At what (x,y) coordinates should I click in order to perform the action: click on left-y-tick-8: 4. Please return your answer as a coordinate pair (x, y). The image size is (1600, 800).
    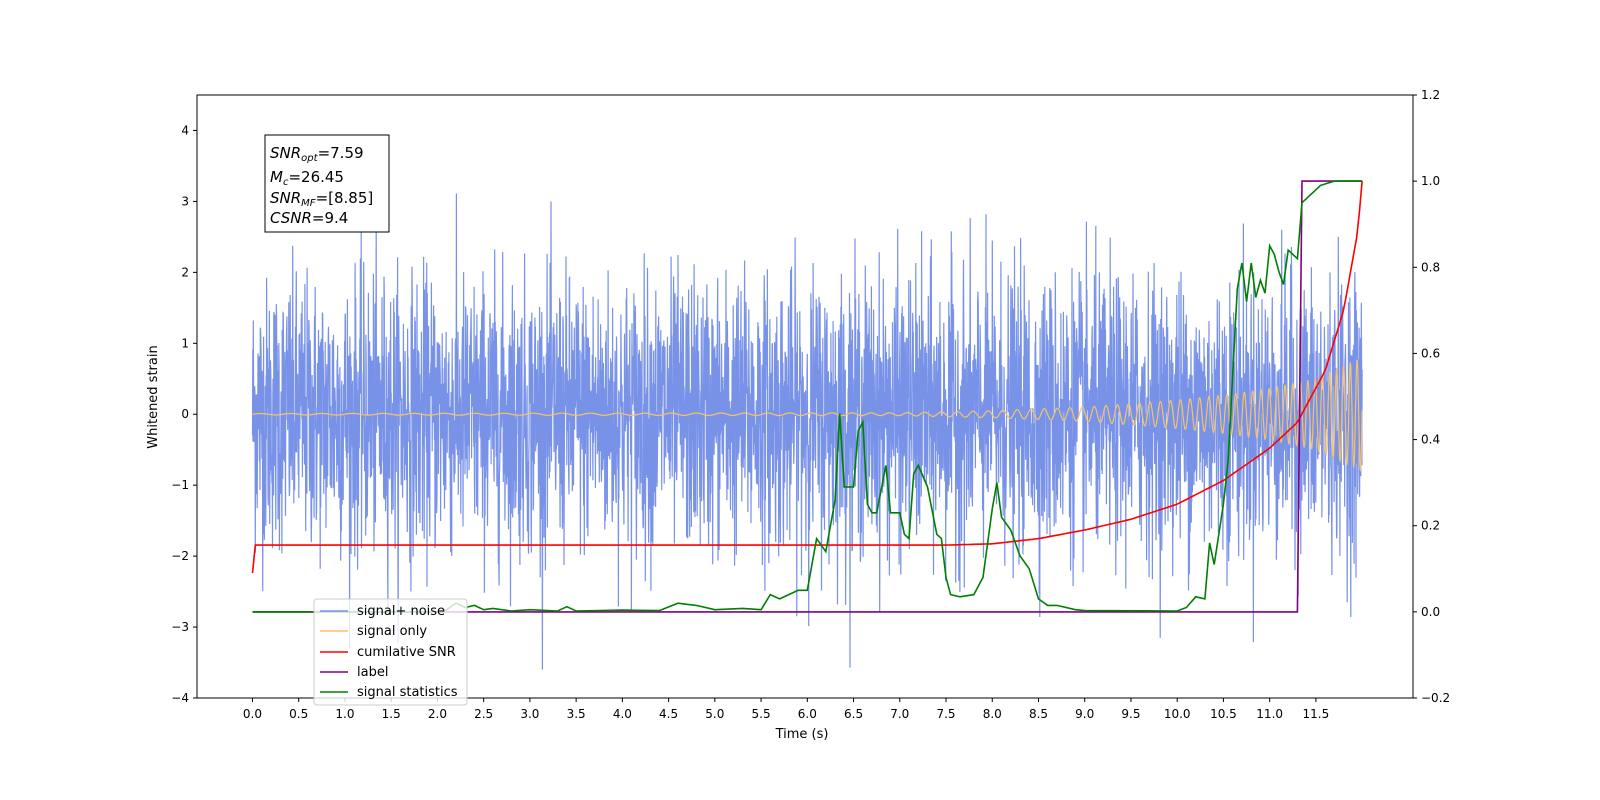
    Looking at the image, I should click on (189, 130).